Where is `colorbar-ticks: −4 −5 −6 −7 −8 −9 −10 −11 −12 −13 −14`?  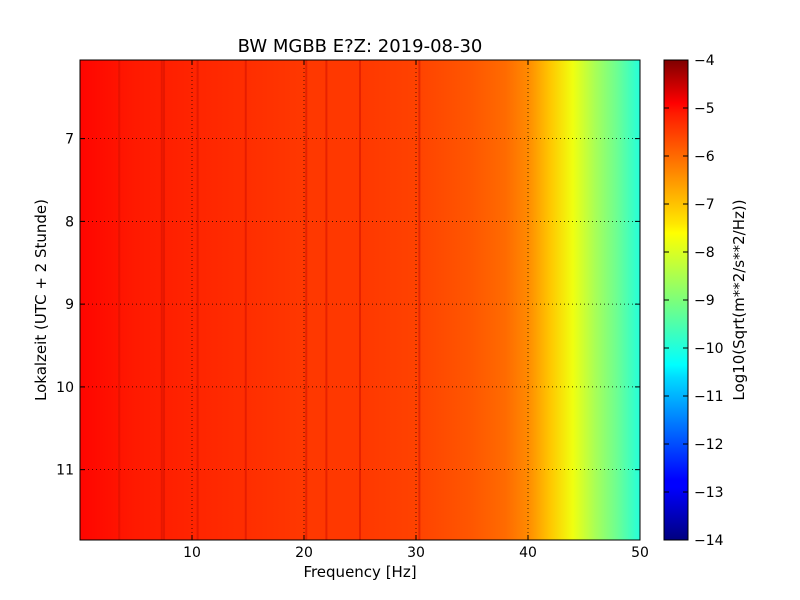 colorbar-ticks: −4 −5 −6 −7 −8 −9 −10 −11 −12 −13 −14 is located at coordinates (694, 301).